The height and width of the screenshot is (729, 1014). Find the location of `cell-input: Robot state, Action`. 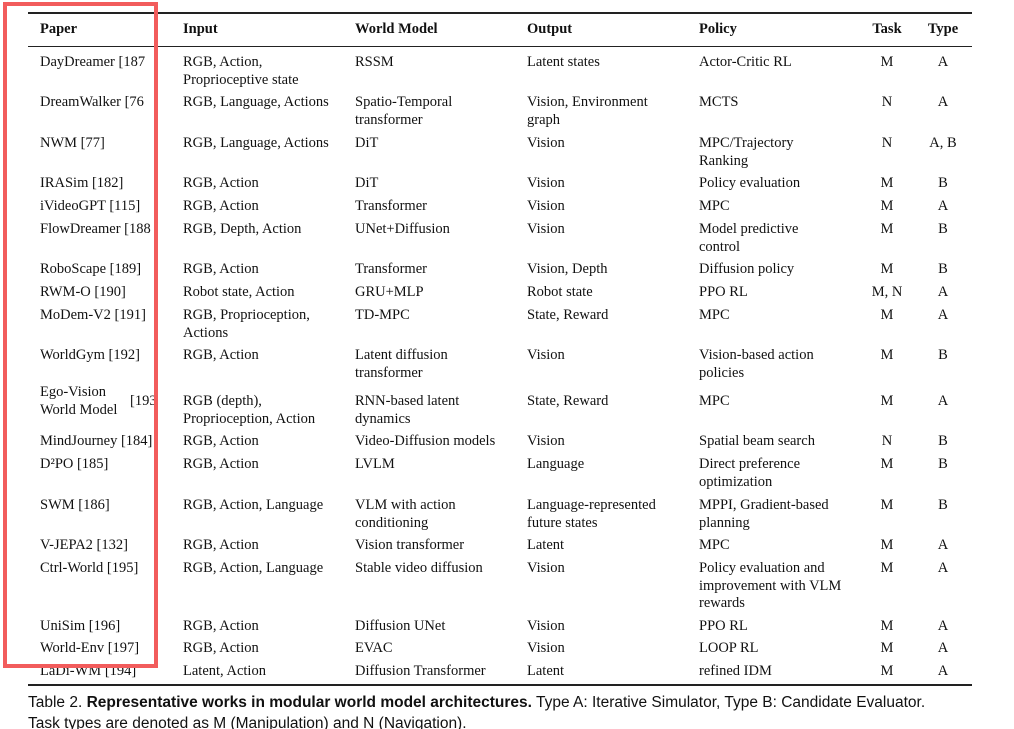

cell-input: Robot state, Action is located at coordinates (239, 292).